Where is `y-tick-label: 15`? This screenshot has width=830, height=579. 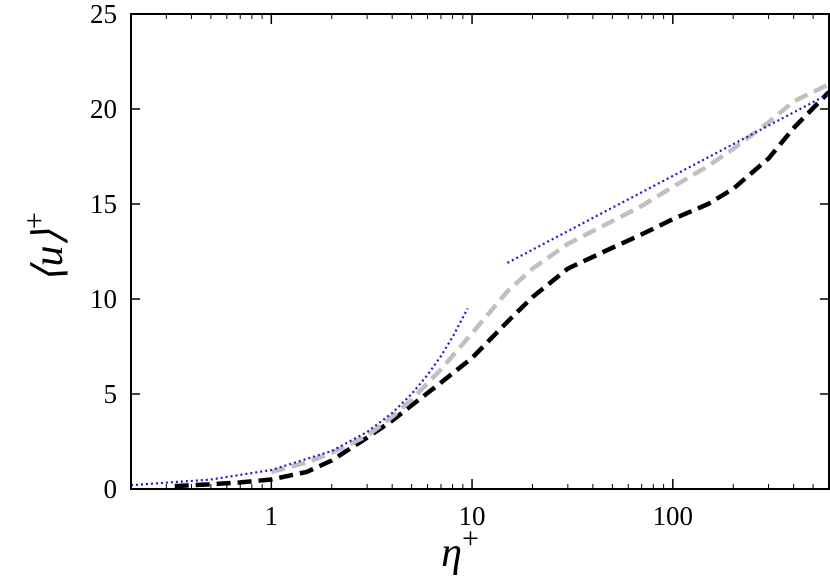 y-tick-label: 15 is located at coordinates (103, 204).